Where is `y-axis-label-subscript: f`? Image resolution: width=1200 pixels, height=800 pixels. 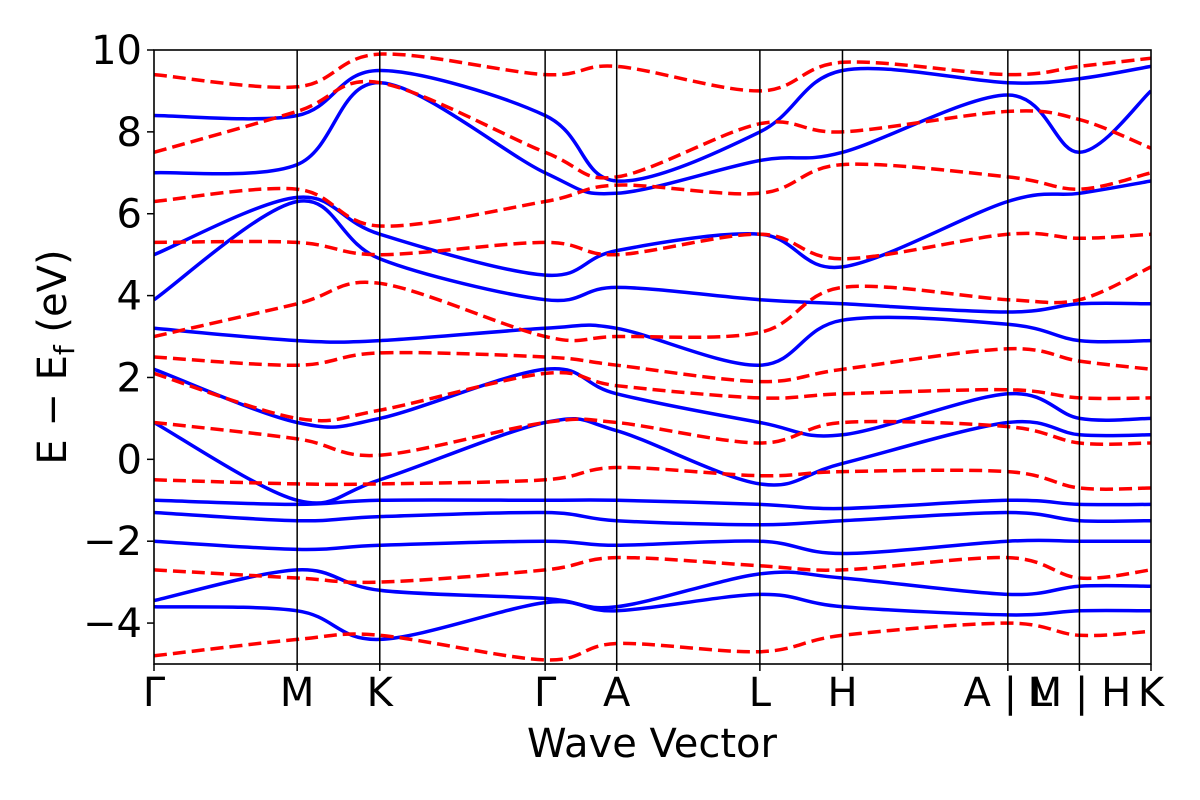 y-axis-label-subscript: f is located at coordinates (64, 349).